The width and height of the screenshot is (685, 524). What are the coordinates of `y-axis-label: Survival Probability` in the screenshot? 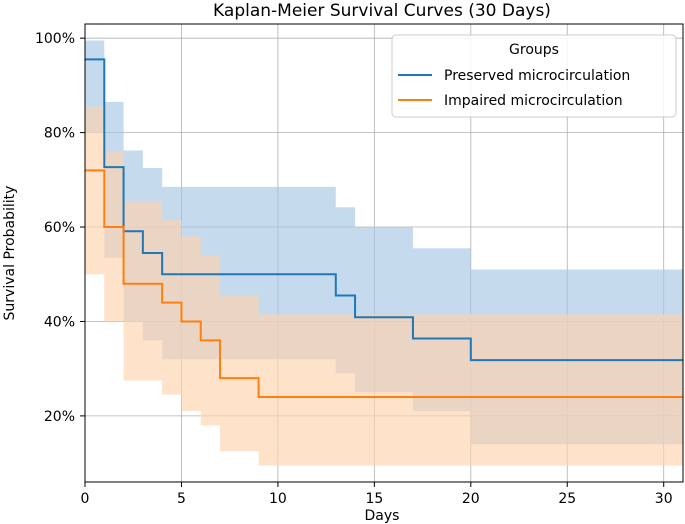 It's located at (10, 253).